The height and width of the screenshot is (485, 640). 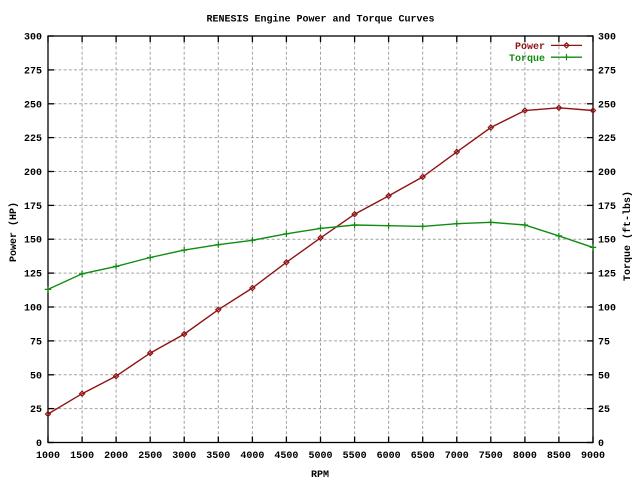 What do you see at coordinates (82, 456) in the screenshot?
I see `svg-text: 1500` at bounding box center [82, 456].